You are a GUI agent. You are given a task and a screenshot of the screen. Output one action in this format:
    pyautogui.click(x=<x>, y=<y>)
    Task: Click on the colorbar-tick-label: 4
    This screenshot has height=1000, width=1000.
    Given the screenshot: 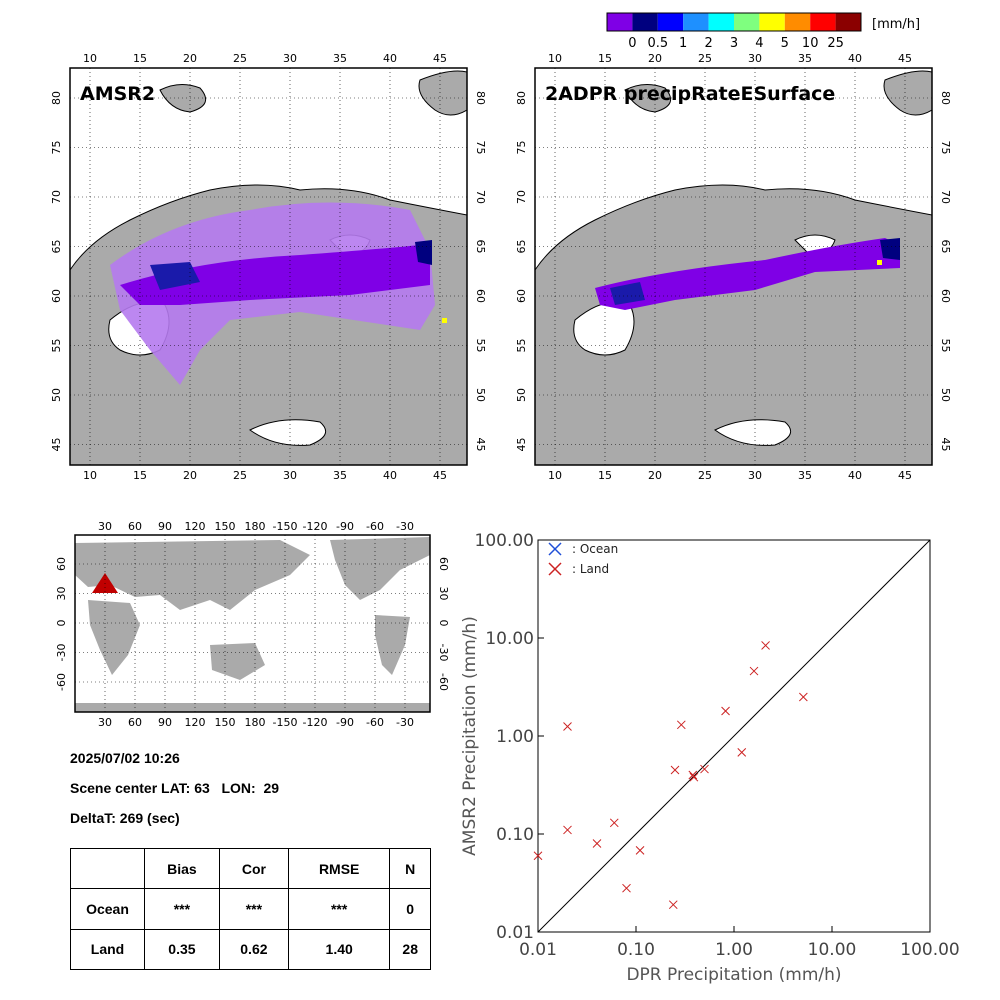 What is the action you would take?
    pyautogui.click(x=759, y=43)
    